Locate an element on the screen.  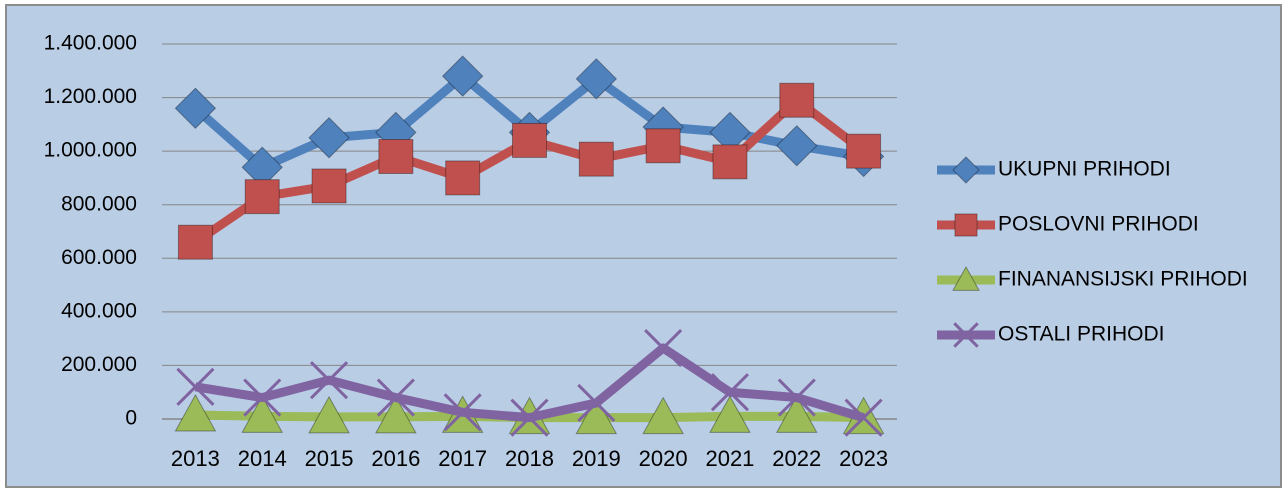
y-tick-label: 1.000.000 is located at coordinates (90, 150).